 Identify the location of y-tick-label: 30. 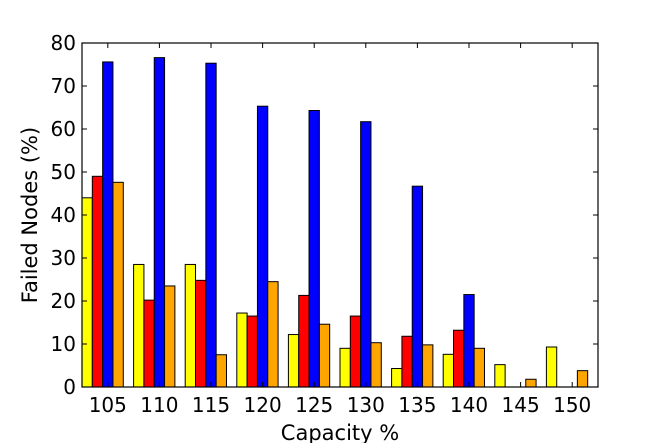
(63, 258).